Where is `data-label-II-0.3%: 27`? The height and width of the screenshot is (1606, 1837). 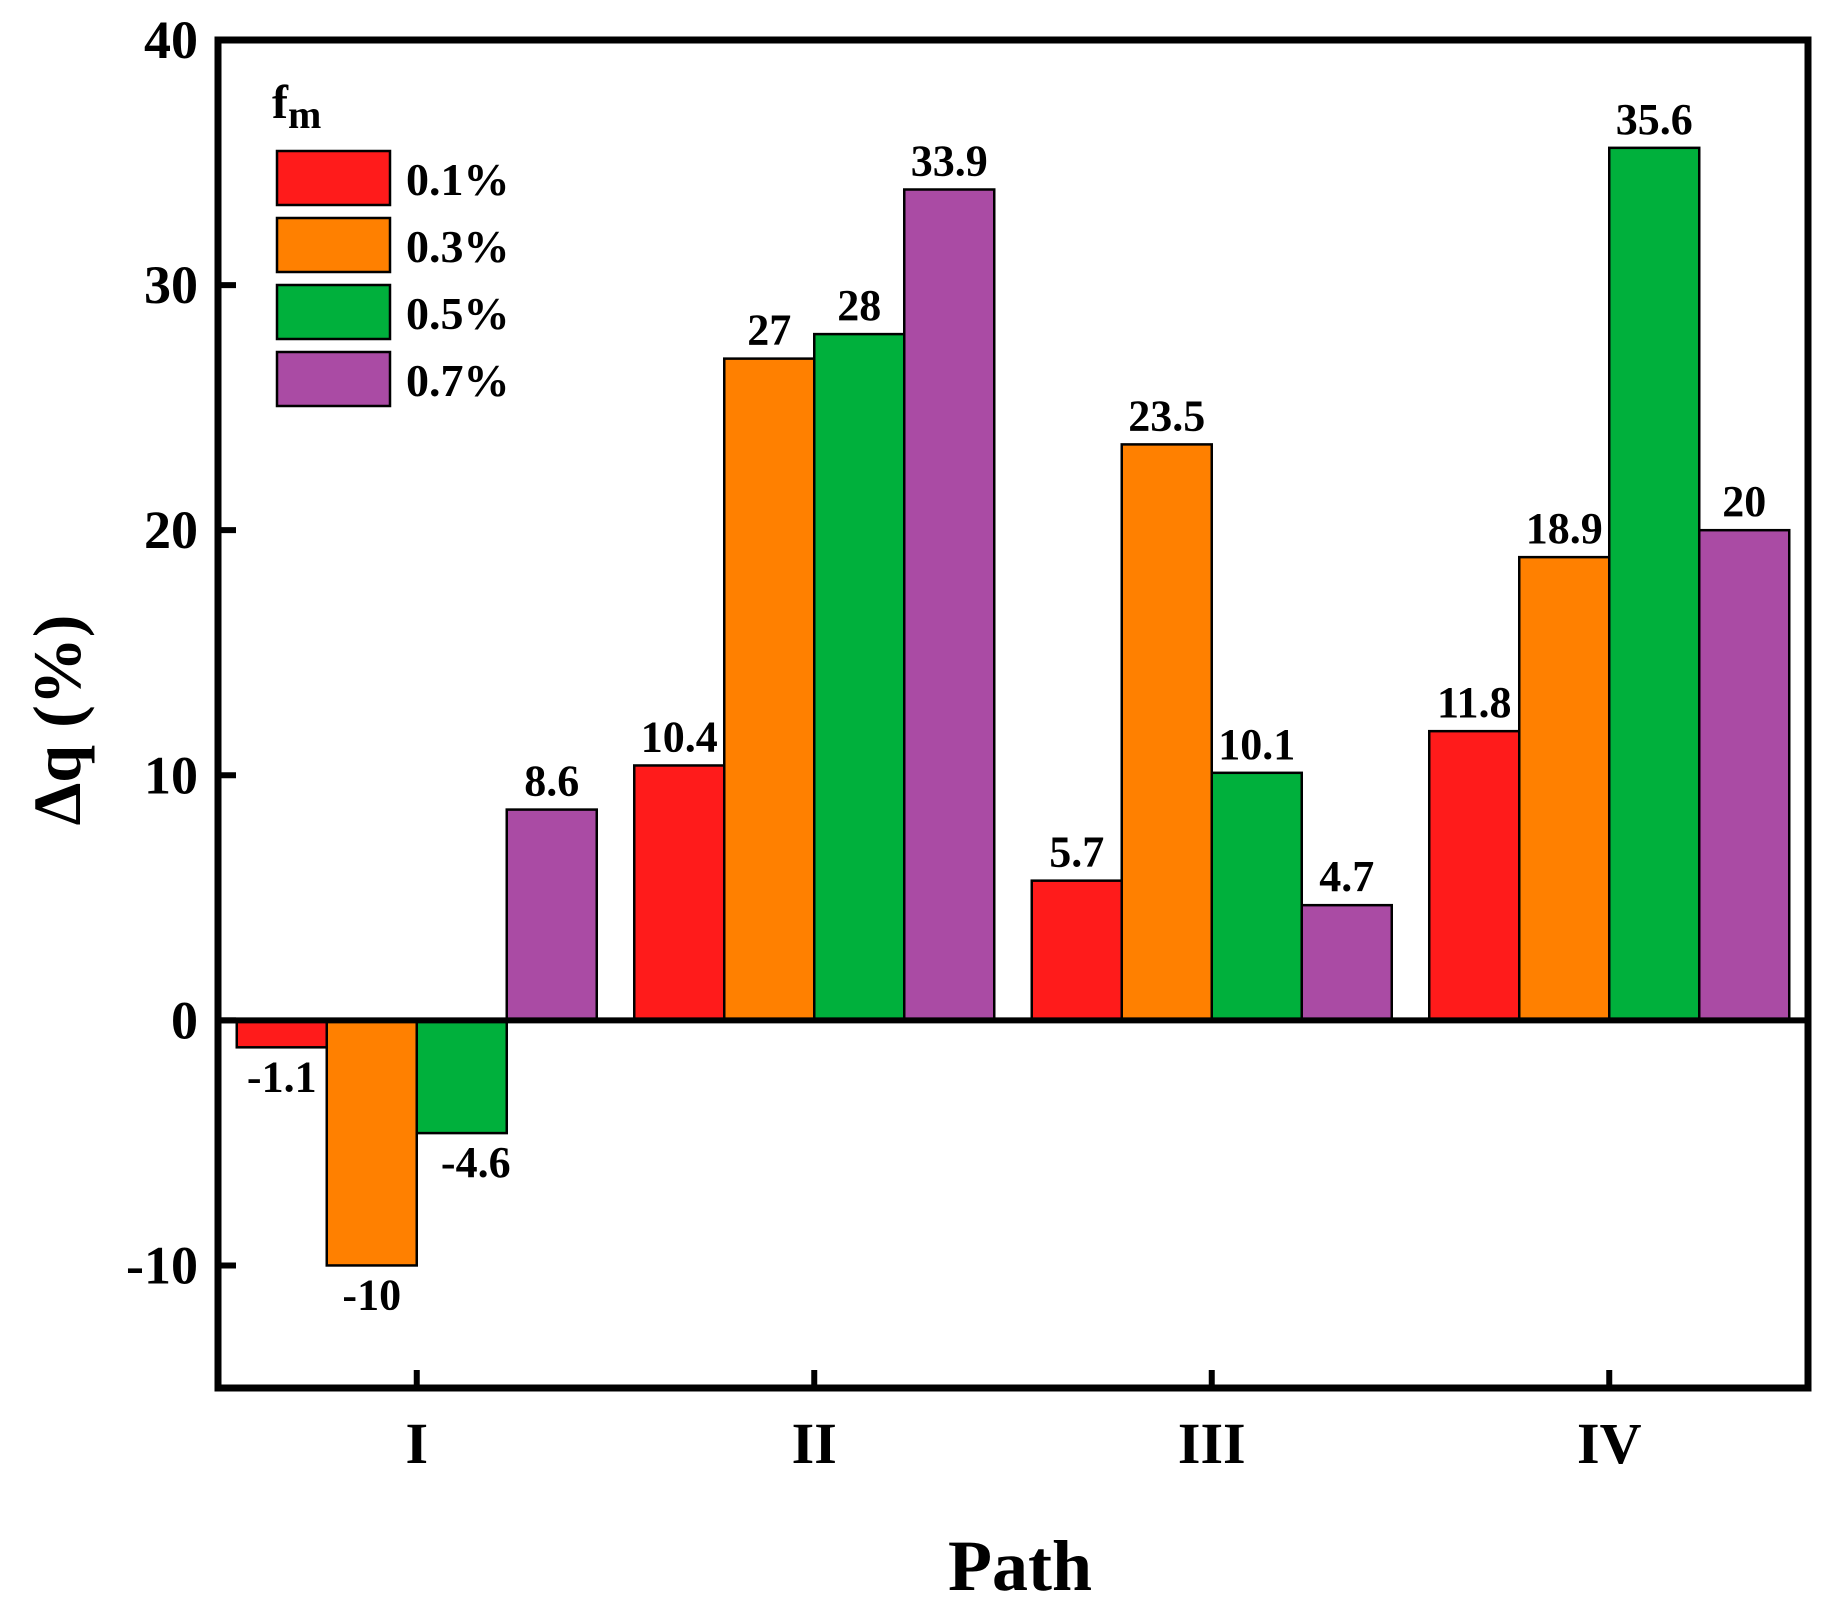 data-label-II-0.3%: 27 is located at coordinates (769, 330).